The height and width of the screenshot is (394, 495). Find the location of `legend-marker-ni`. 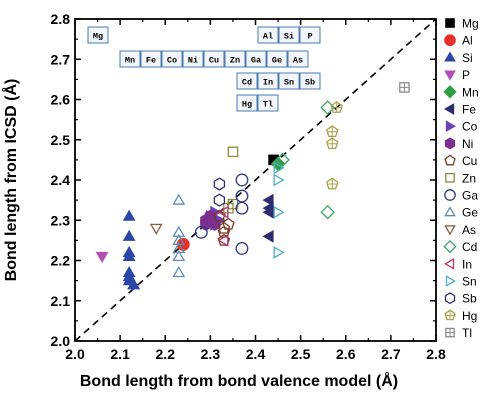

legend-marker-ni is located at coordinates (450, 143).